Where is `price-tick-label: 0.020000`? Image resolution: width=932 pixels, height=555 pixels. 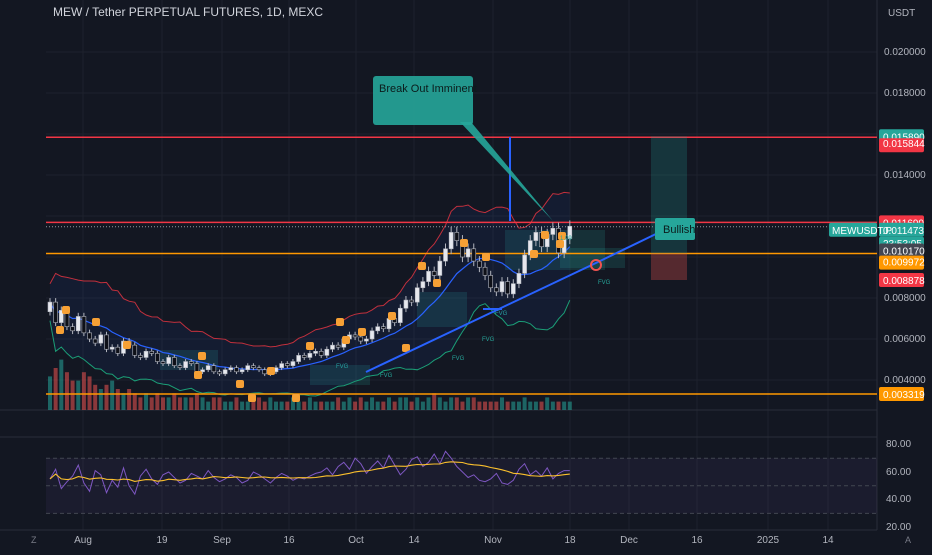
price-tick-label: 0.020000 is located at coordinates (905, 52).